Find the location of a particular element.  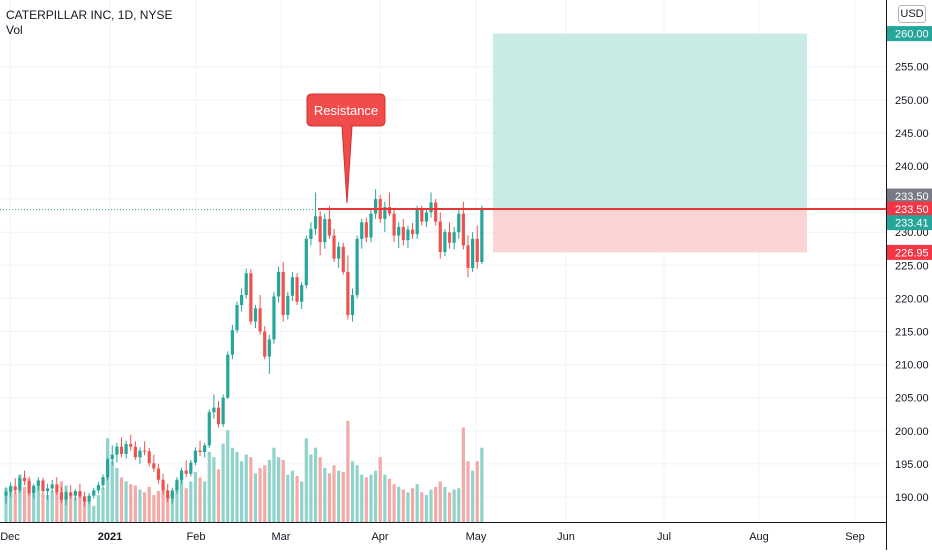

y-tick-label: 220.00 is located at coordinates (912, 299).